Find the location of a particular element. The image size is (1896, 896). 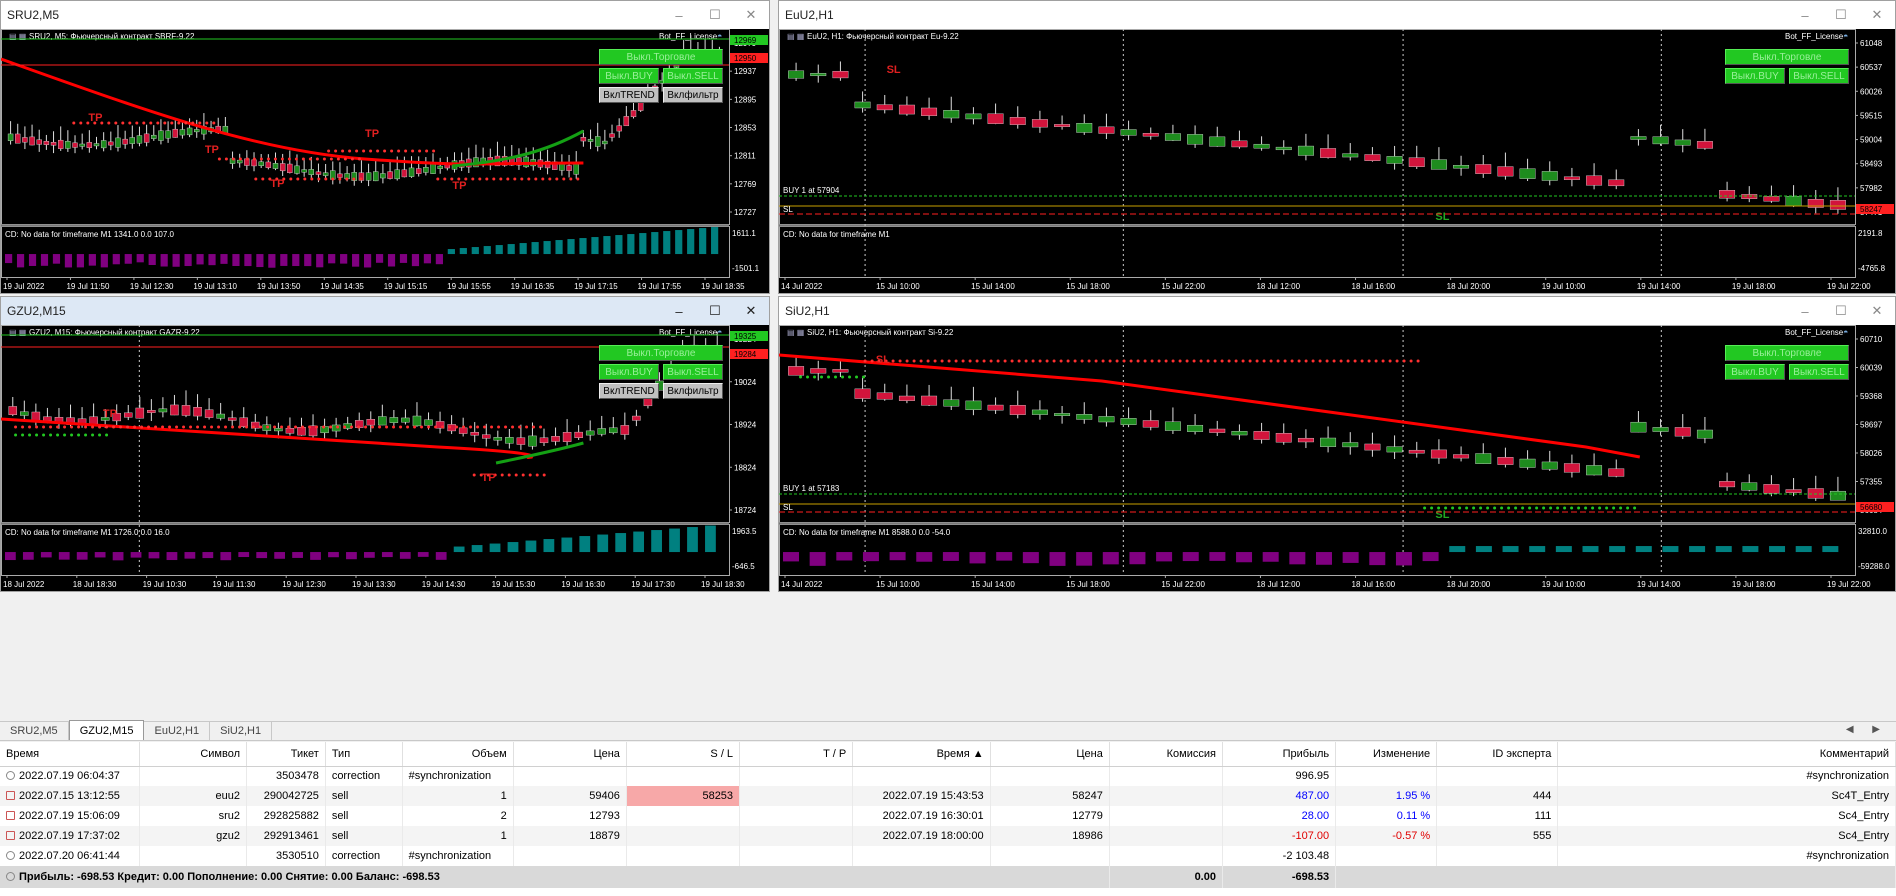

pane-separator is located at coordinates (365, 225).